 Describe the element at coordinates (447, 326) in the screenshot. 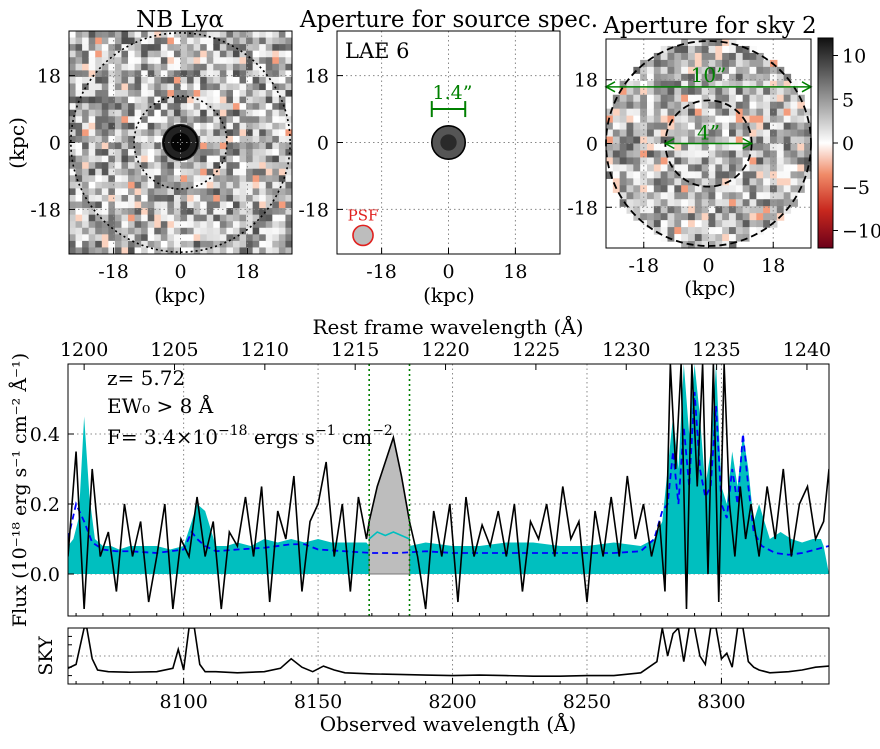

I see `rest-frame-xlabel: Rest frame wavelength (Å)` at that location.